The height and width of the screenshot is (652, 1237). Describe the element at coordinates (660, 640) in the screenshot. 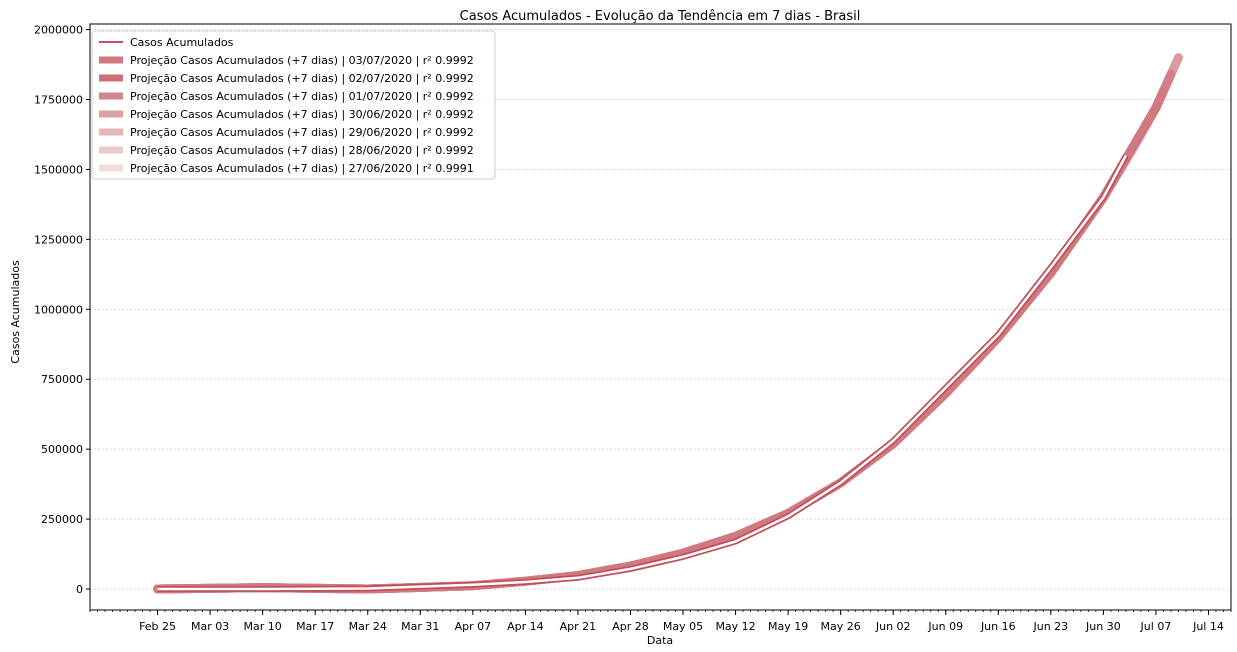

I see `x-axis-label: Data` at that location.